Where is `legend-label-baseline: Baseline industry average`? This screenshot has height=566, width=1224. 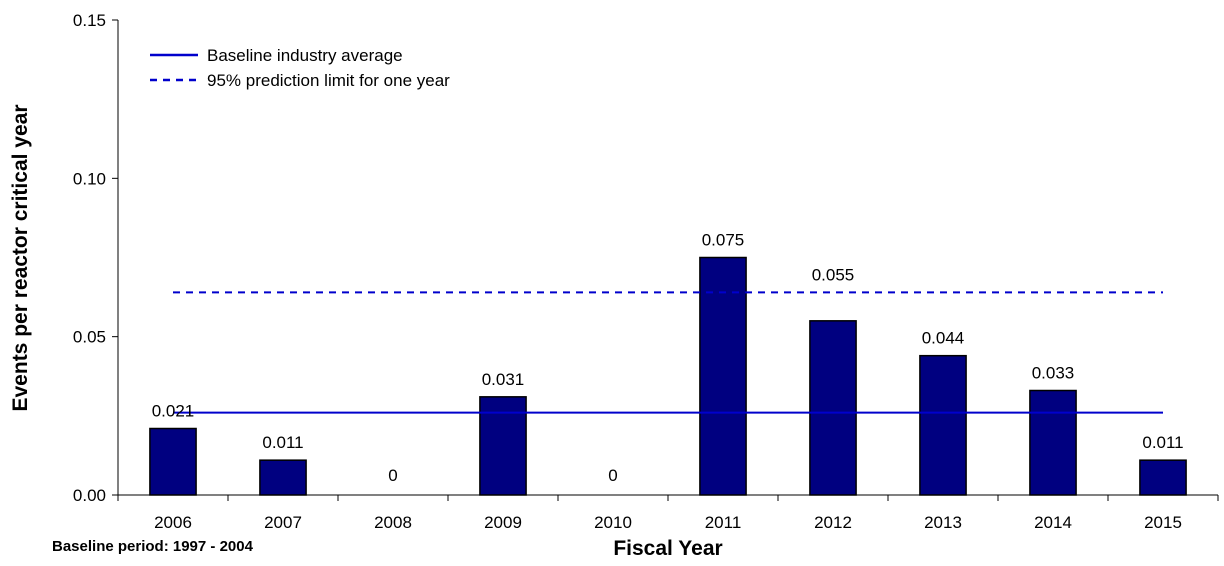 legend-label-baseline: Baseline industry average is located at coordinates (305, 55).